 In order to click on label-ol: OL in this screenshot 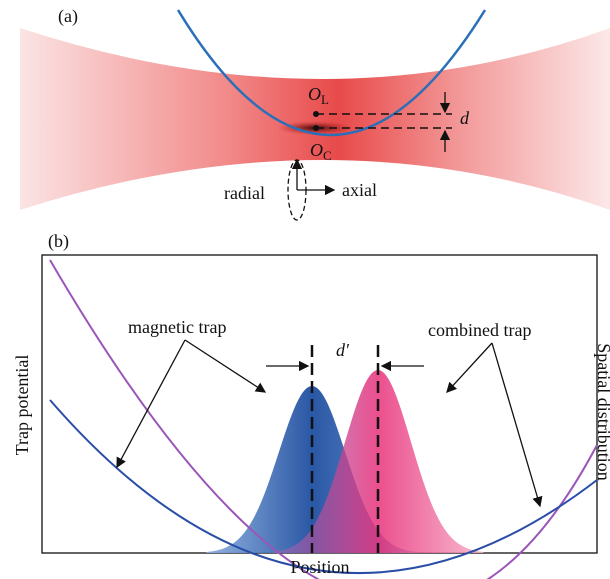, I will do `click(318, 95)`.